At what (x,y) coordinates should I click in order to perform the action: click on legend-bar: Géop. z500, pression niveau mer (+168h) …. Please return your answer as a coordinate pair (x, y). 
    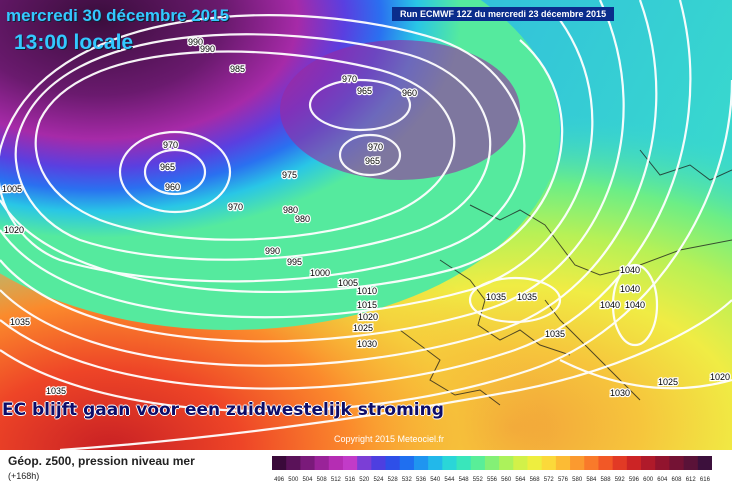
    Looking at the image, I should click on (366, 469).